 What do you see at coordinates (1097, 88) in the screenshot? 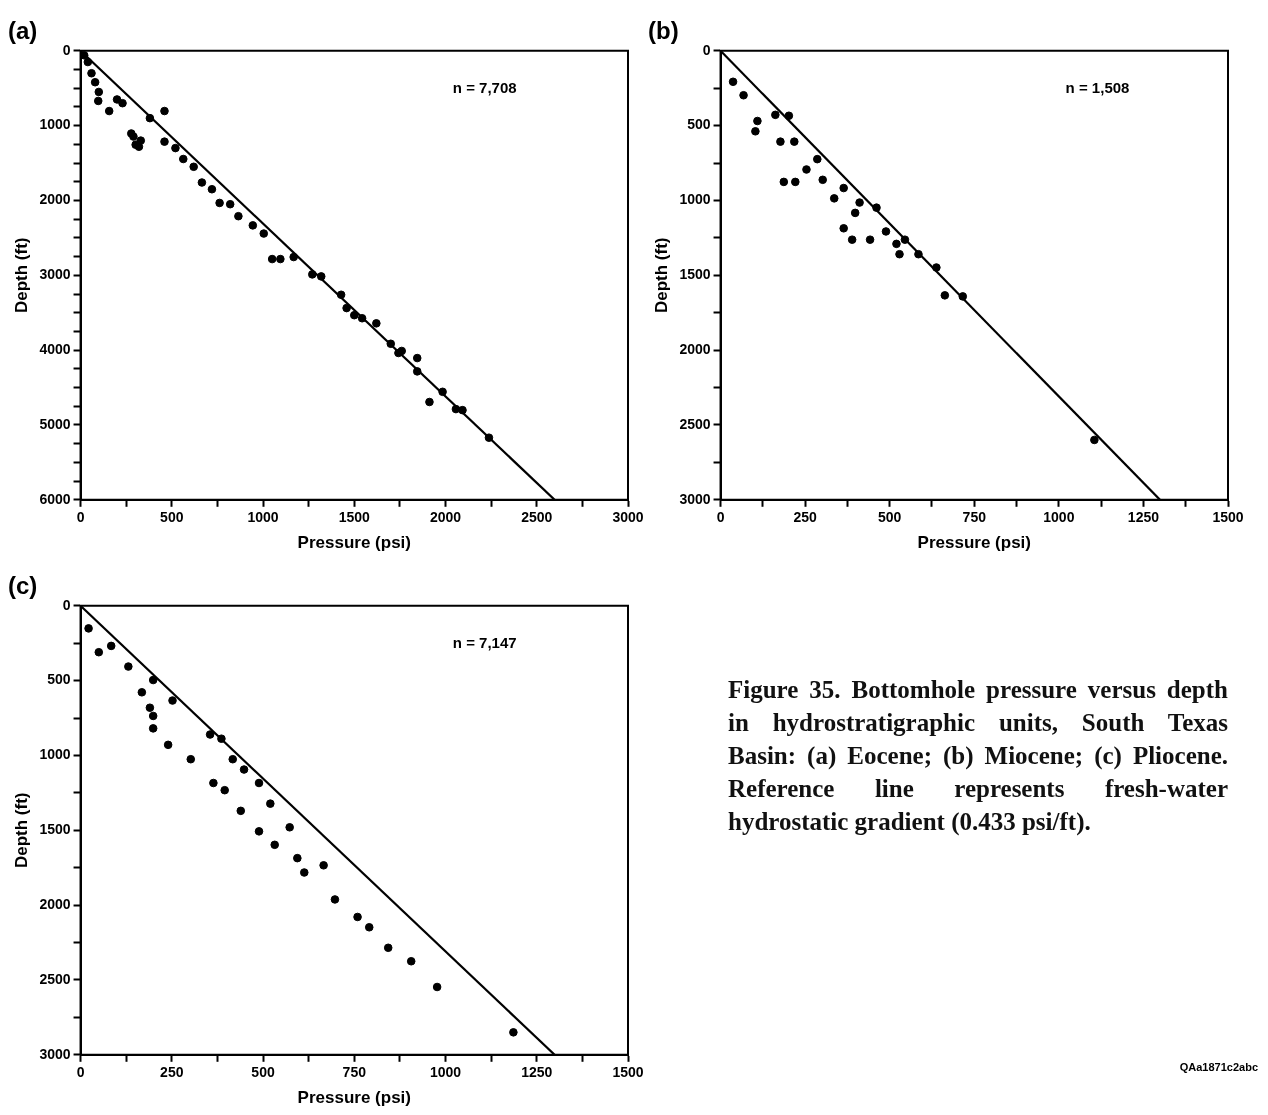
I see `annotation: n = 1,508` at bounding box center [1097, 88].